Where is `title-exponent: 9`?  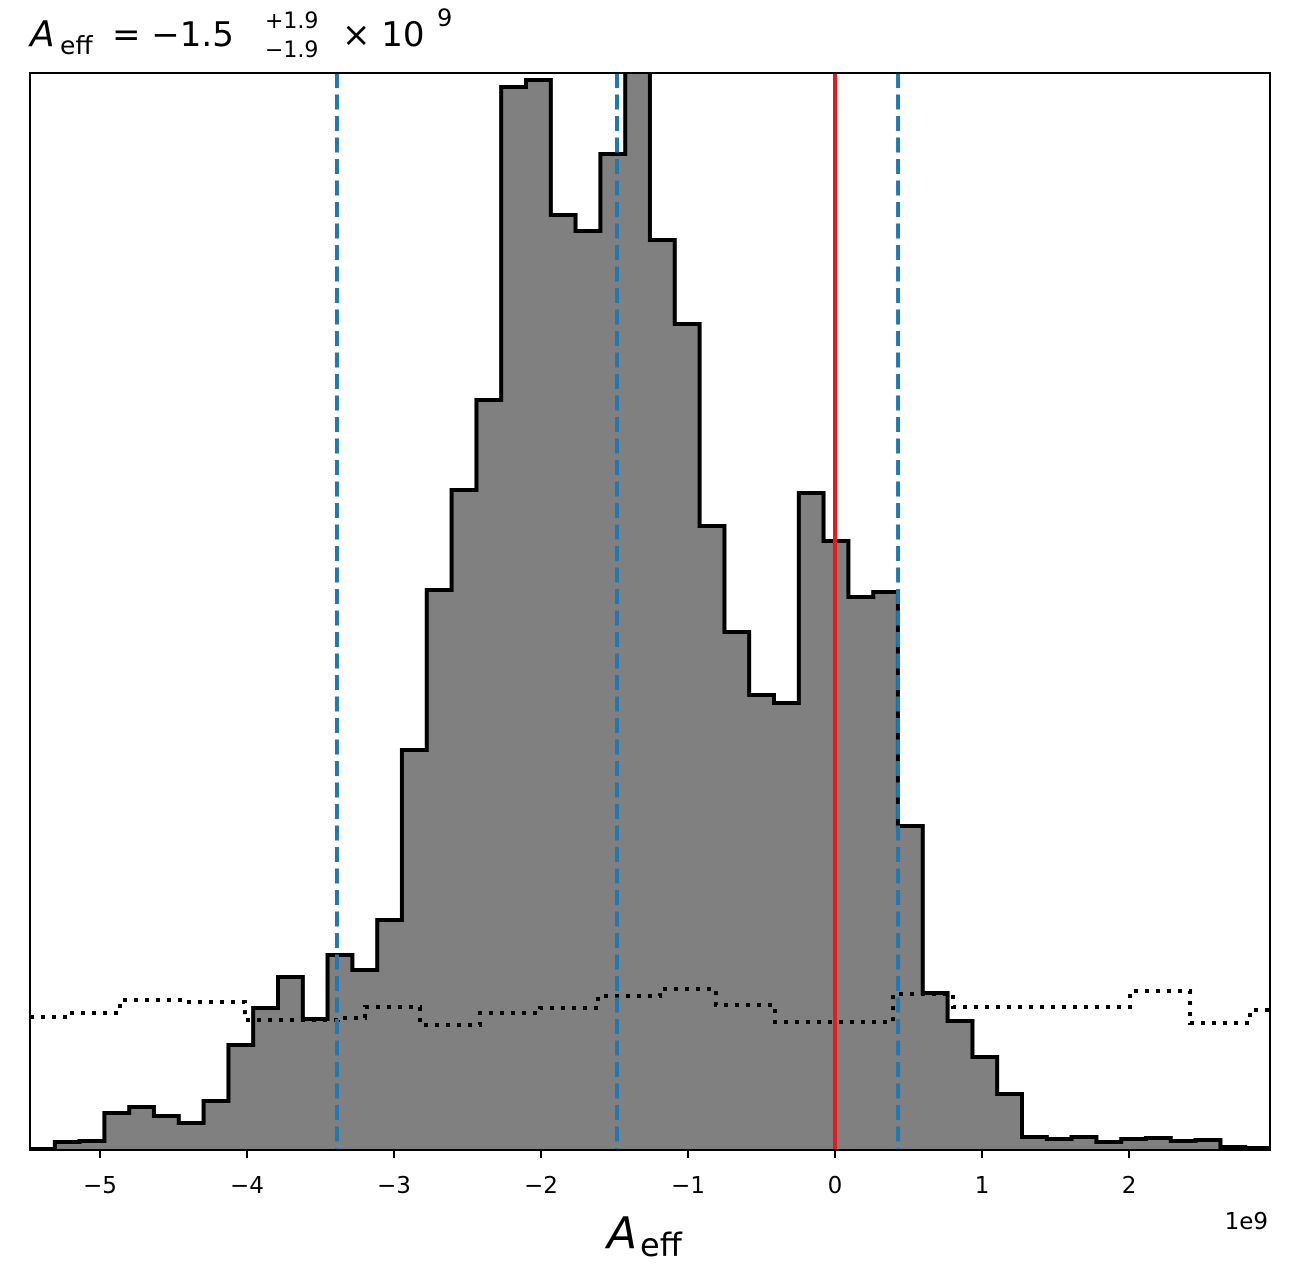 title-exponent: 9 is located at coordinates (444, 18).